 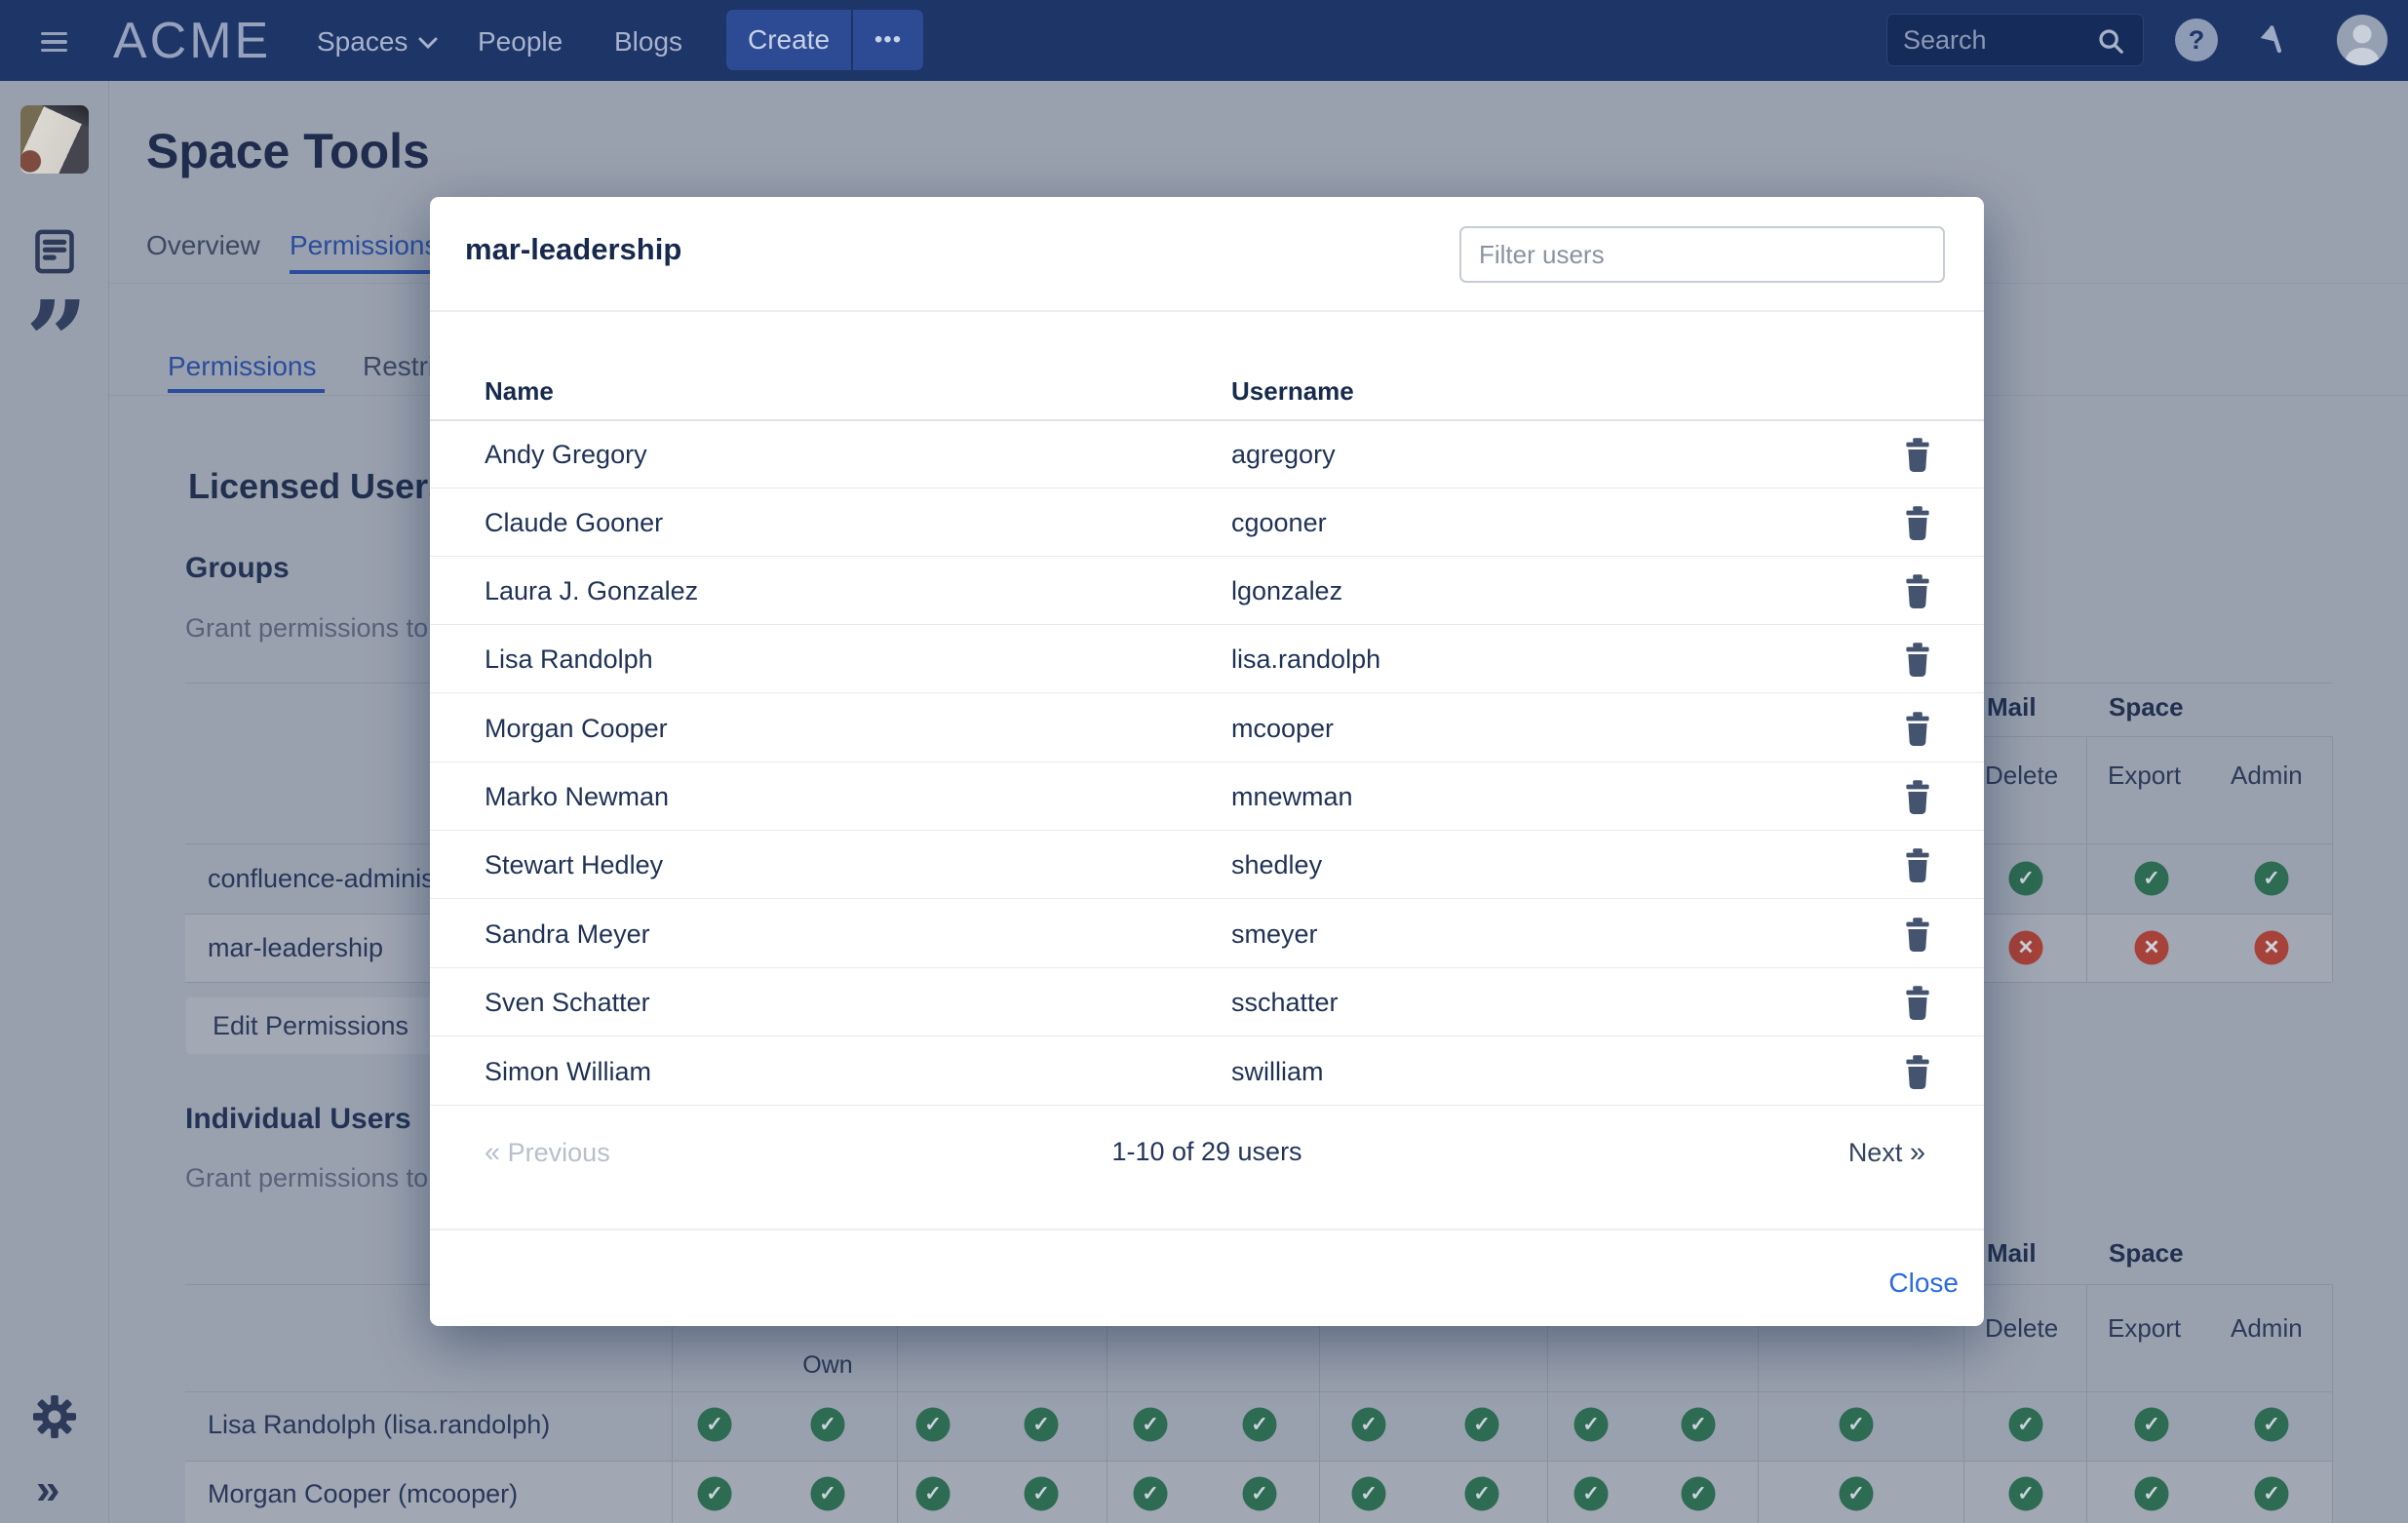 What do you see at coordinates (54, 252) in the screenshot?
I see `pages-icon` at bounding box center [54, 252].